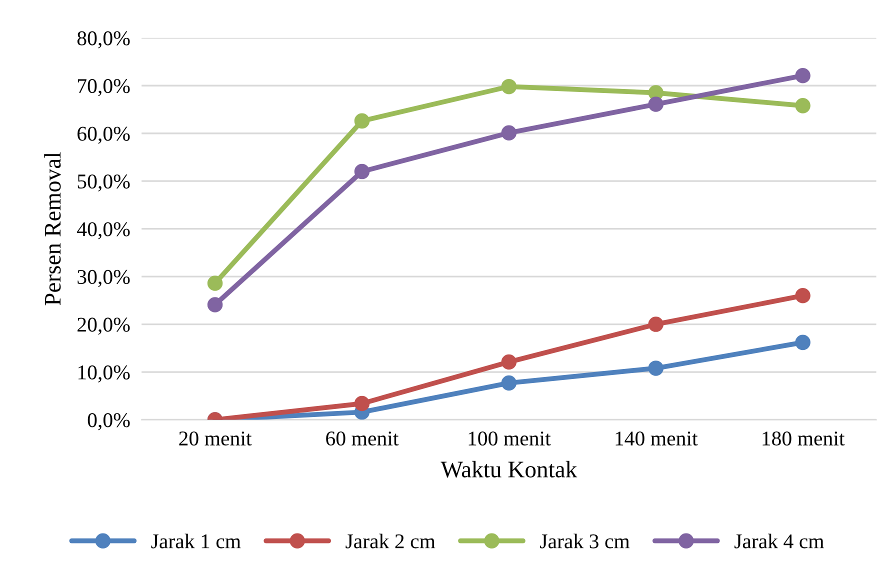  What do you see at coordinates (104, 278) in the screenshot?
I see `y-tick-label: 30,0%` at bounding box center [104, 278].